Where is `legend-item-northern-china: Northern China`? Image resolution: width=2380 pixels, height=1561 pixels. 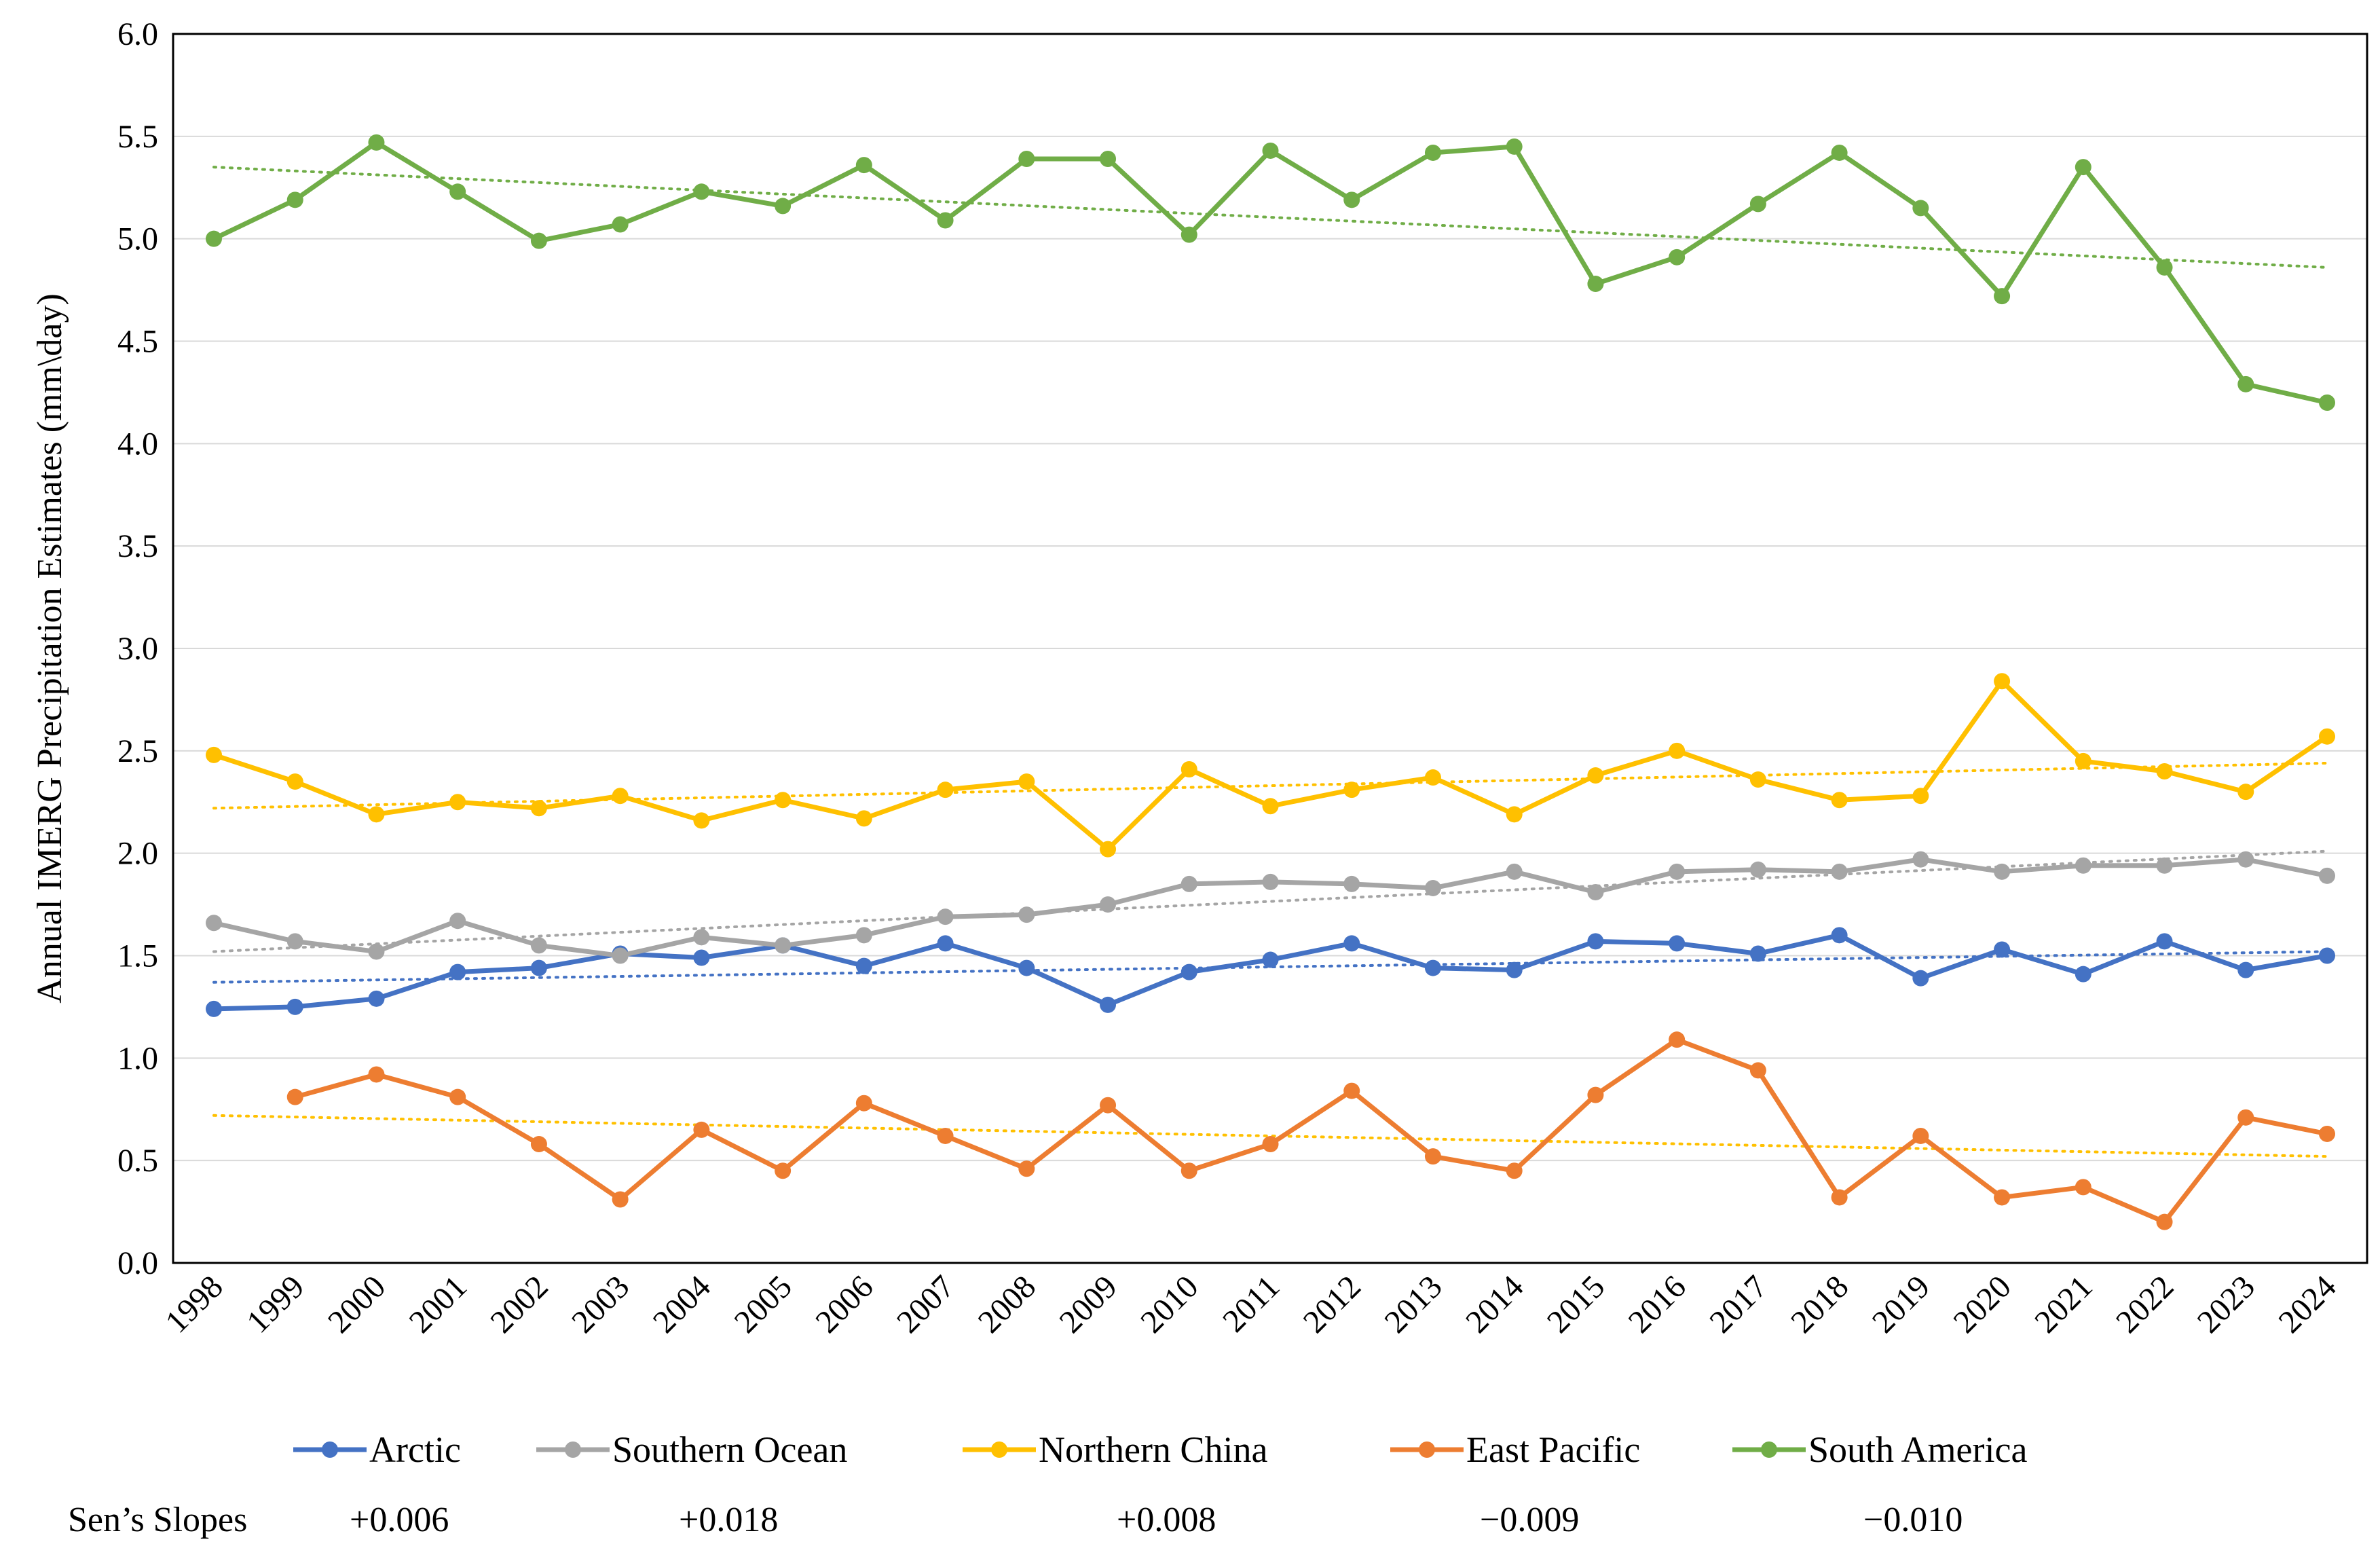 legend-item-northern-china: Northern China is located at coordinates (1115, 1449).